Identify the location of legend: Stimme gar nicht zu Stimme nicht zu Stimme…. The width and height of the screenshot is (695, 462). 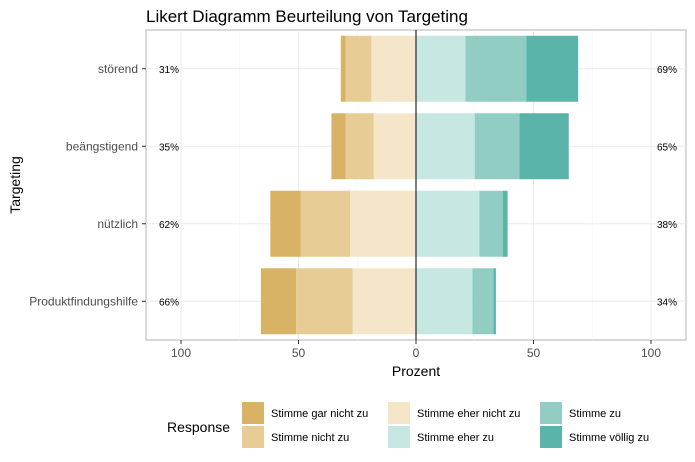
(445, 425).